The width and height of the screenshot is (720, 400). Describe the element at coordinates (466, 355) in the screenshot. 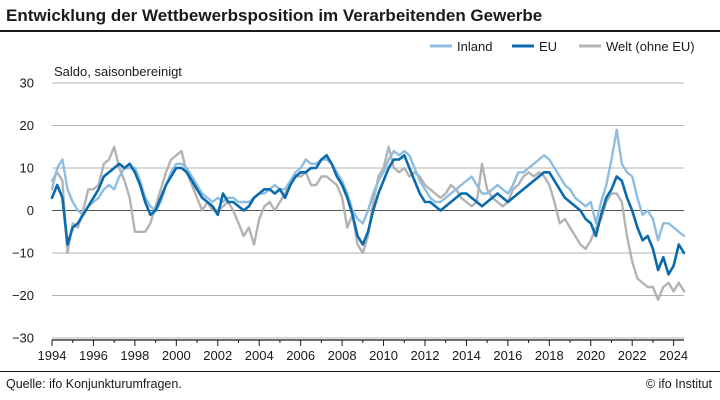

I see `x-tick-label: 2014` at that location.